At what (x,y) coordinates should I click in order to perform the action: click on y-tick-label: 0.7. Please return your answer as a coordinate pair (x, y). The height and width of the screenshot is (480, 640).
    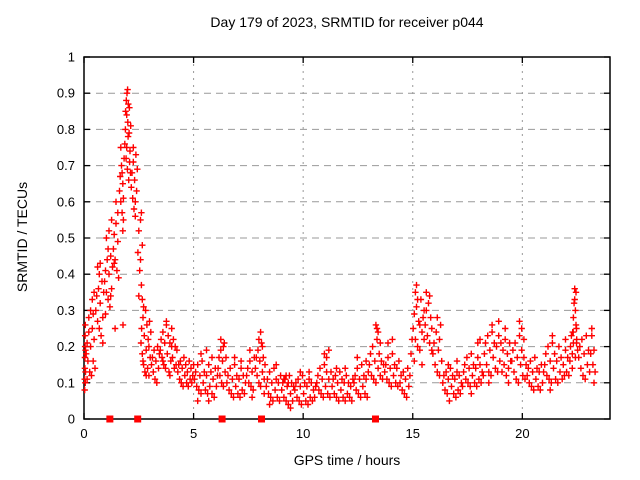
    Looking at the image, I should click on (66, 165).